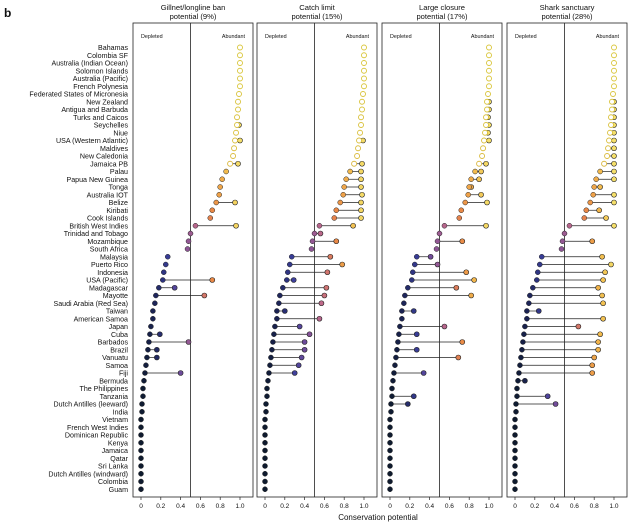 The height and width of the screenshot is (525, 640). Describe the element at coordinates (114, 397) in the screenshot. I see `country-label: Tanzania` at that location.